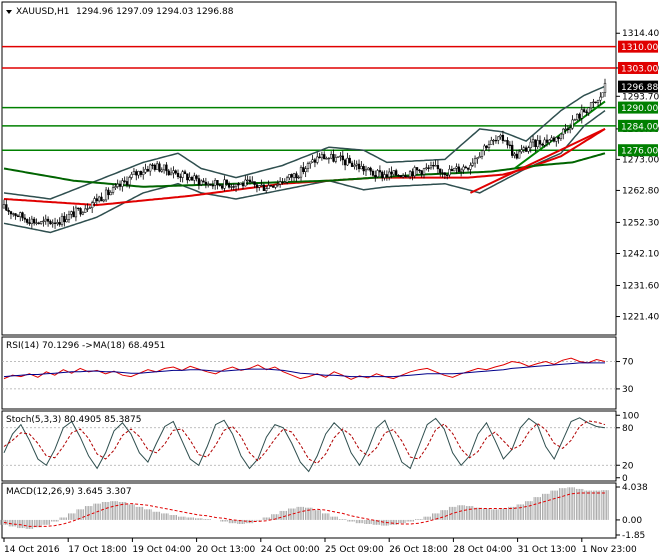 The height and width of the screenshot is (560, 660). What do you see at coordinates (638, 46) in the screenshot?
I see `level-tag-1310.00: 1310.00` at bounding box center [638, 46].